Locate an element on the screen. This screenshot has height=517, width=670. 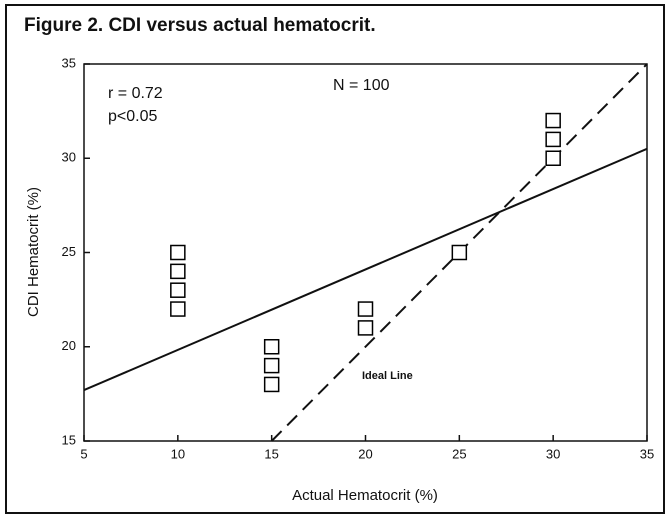
chart-title: Figure 2. CDI versus actual hematocrit. is located at coordinates (200, 25).